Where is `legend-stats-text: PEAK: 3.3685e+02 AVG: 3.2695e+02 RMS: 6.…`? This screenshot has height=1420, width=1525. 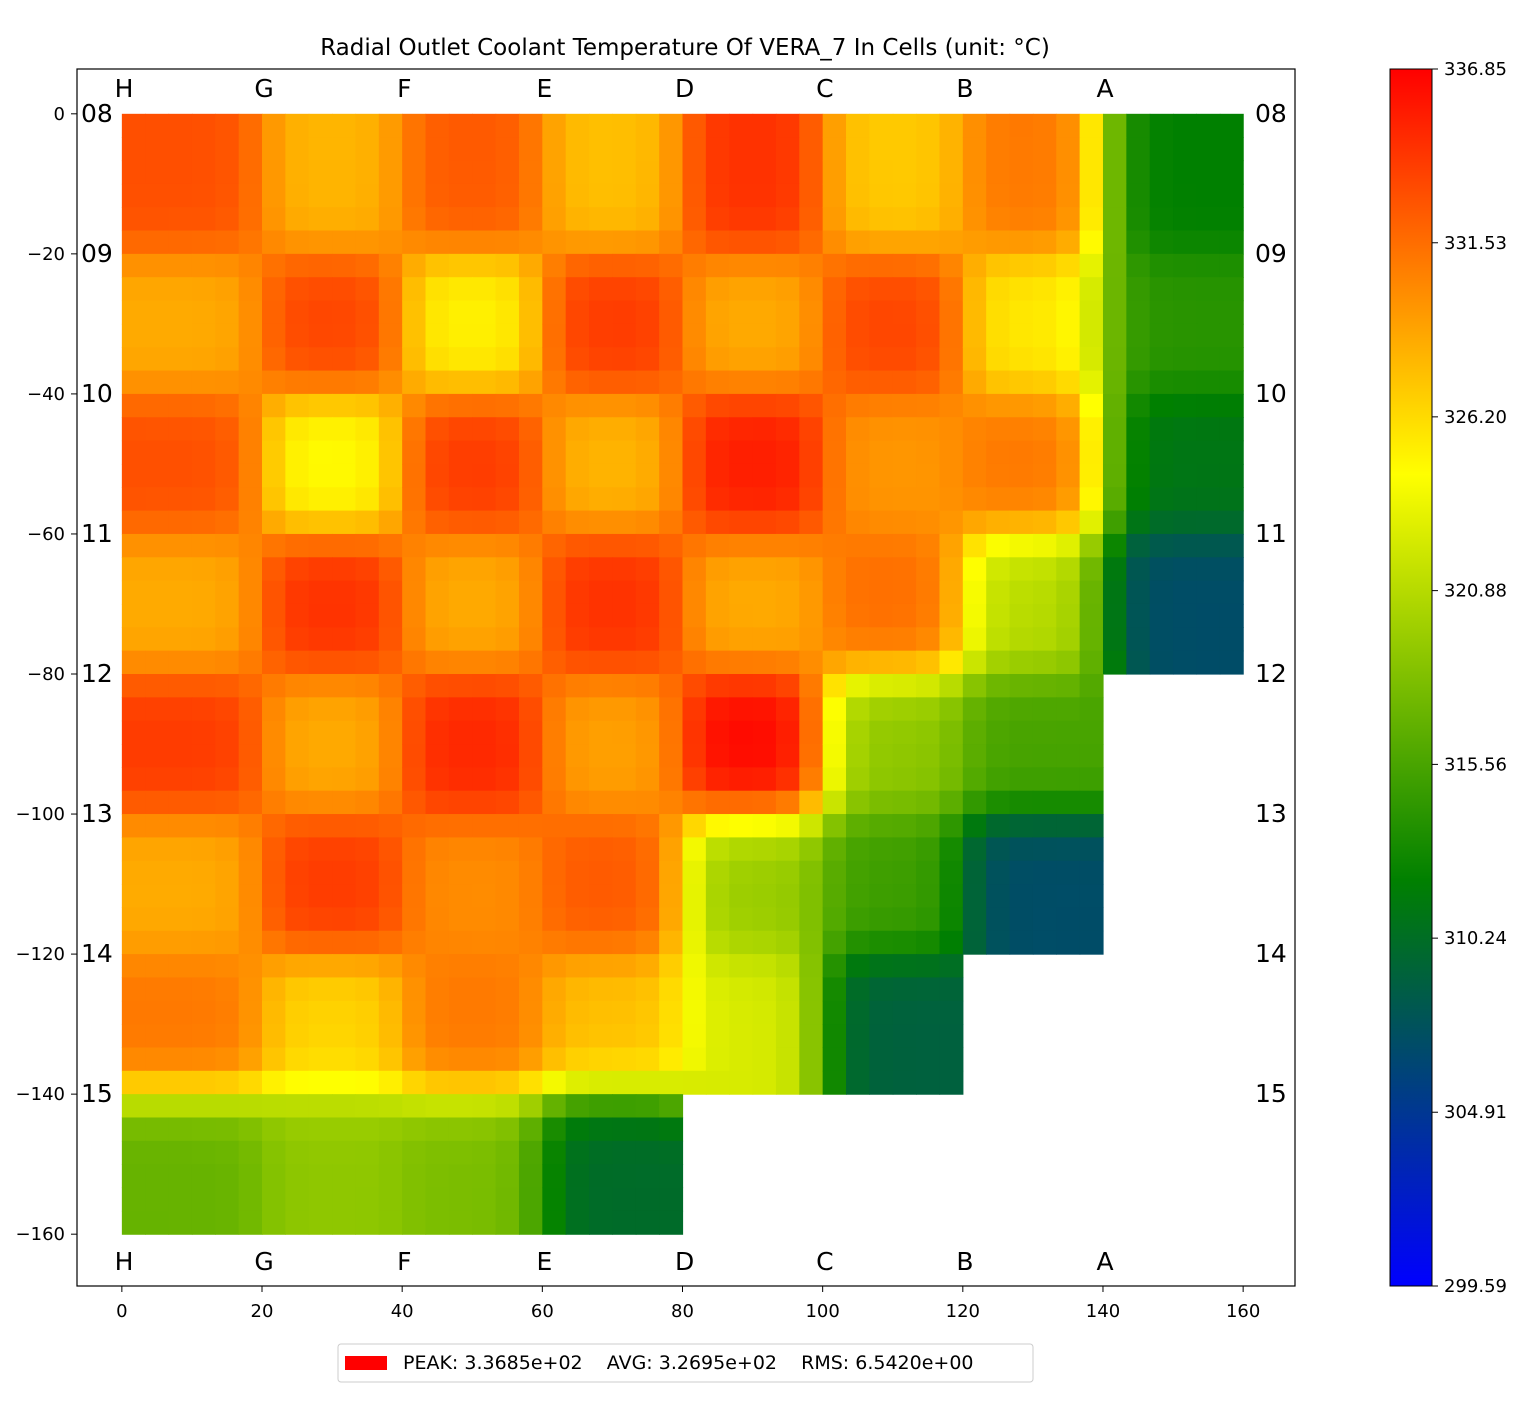
legend-stats-text: PEAK: 3.3685e+02 AVG: 3.2695e+02 RMS: 6.… is located at coordinates (688, 1363).